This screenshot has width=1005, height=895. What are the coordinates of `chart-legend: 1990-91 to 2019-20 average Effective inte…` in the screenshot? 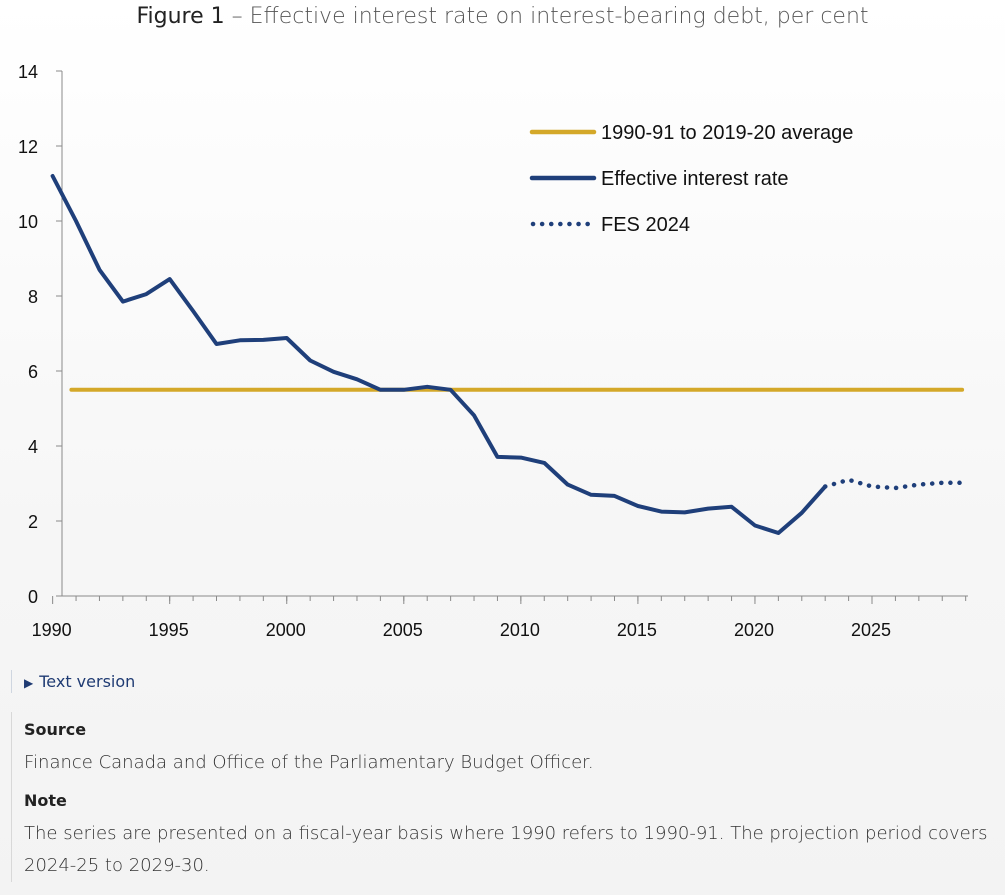 It's located at (691, 179).